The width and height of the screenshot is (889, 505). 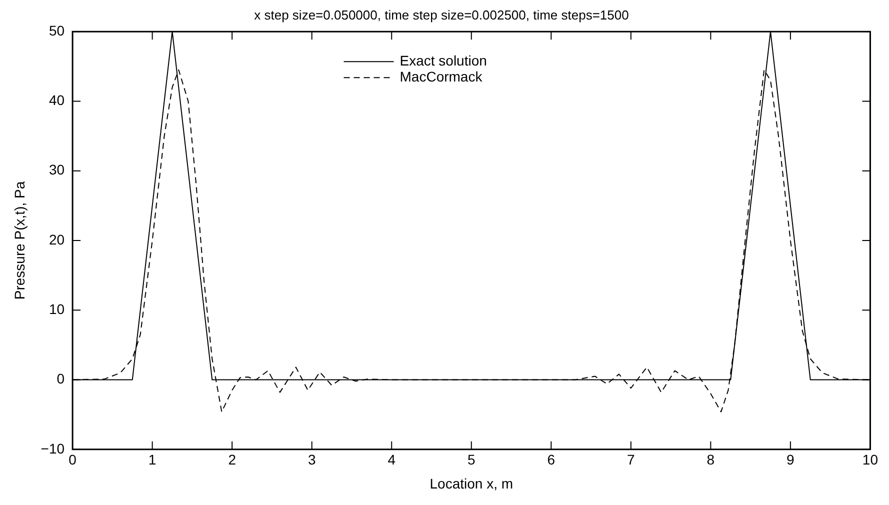 I want to click on y-axis-title: Pressure P(x,t), Pa, so click(x=19, y=240).